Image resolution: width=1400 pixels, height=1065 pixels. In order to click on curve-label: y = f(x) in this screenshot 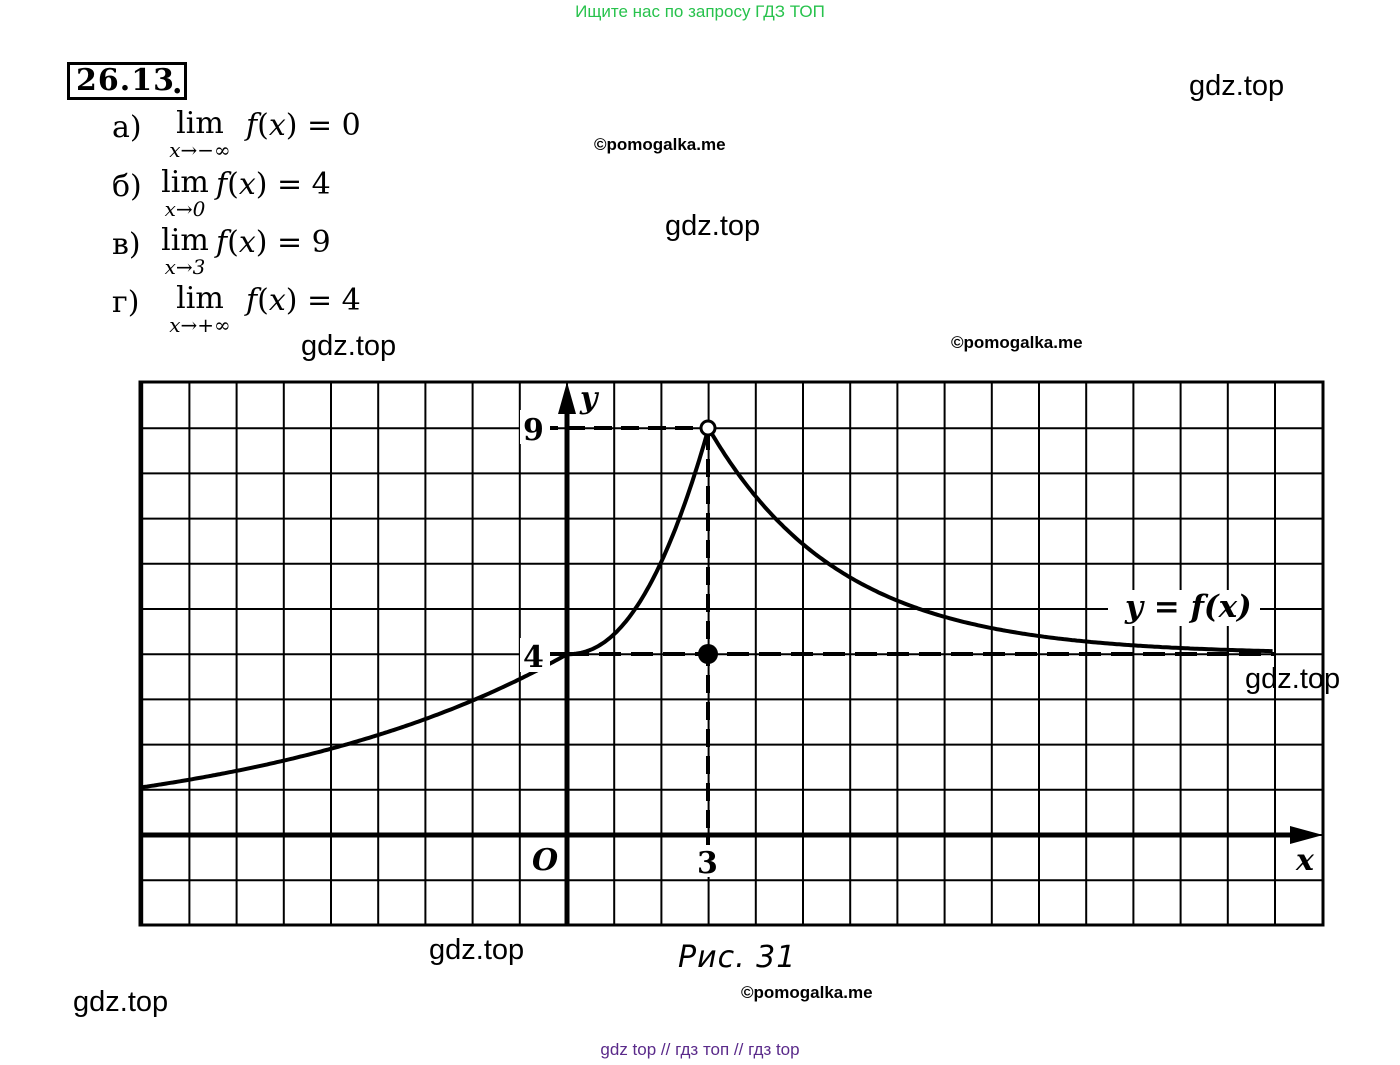, I will do `click(1188, 607)`.